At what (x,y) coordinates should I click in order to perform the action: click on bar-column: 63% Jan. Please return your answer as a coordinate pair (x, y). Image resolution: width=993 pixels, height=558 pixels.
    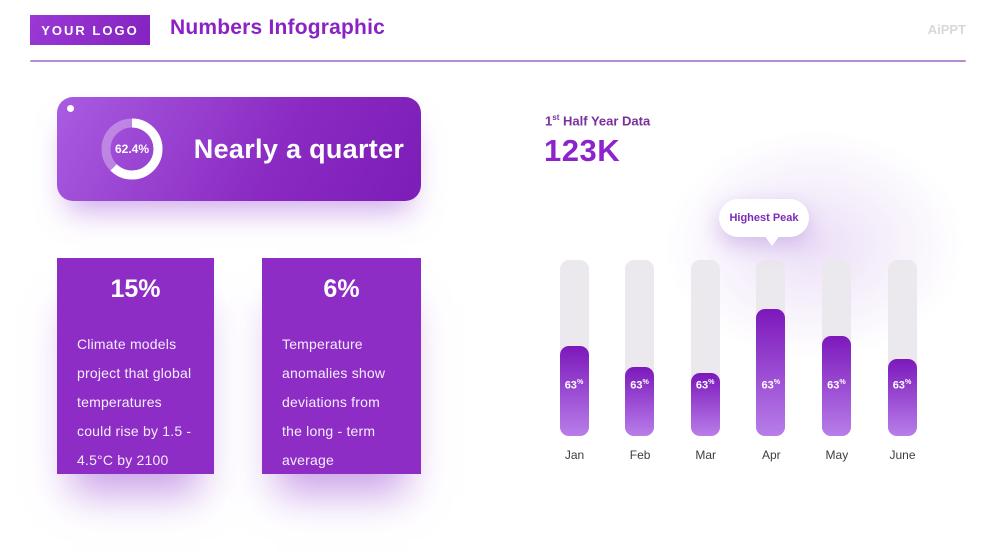
    Looking at the image, I should click on (574, 361).